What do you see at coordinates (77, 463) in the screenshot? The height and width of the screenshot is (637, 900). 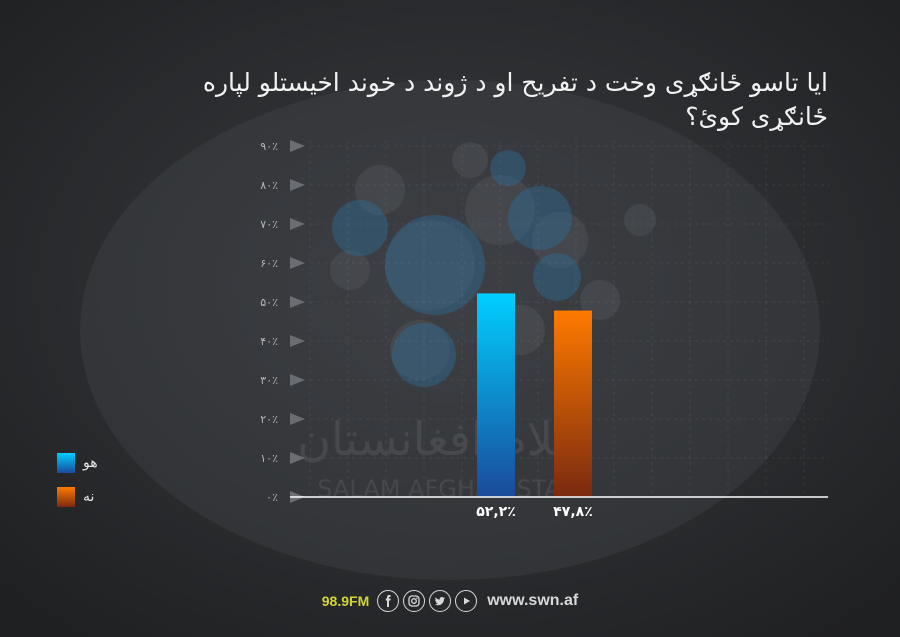 I see `legend-item-yes: هو` at bounding box center [77, 463].